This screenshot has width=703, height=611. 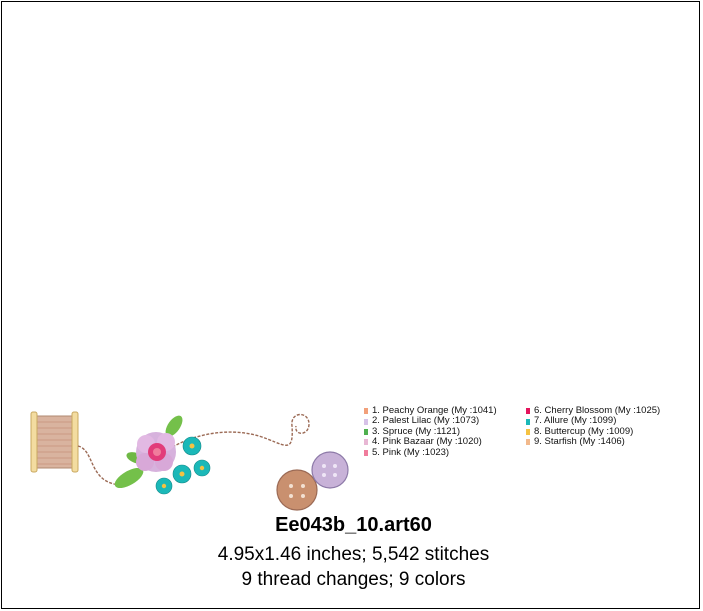 I want to click on legend-item: 3. Spruce (My :1121), so click(x=430, y=431).